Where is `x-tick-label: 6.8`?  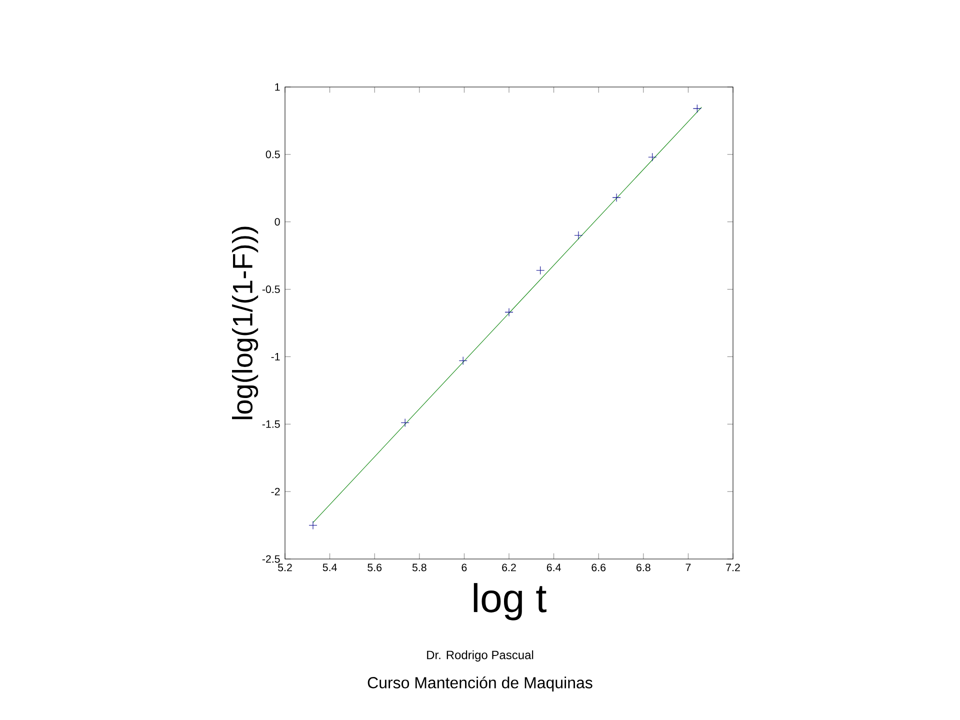
x-tick-label: 6.8 is located at coordinates (643, 568).